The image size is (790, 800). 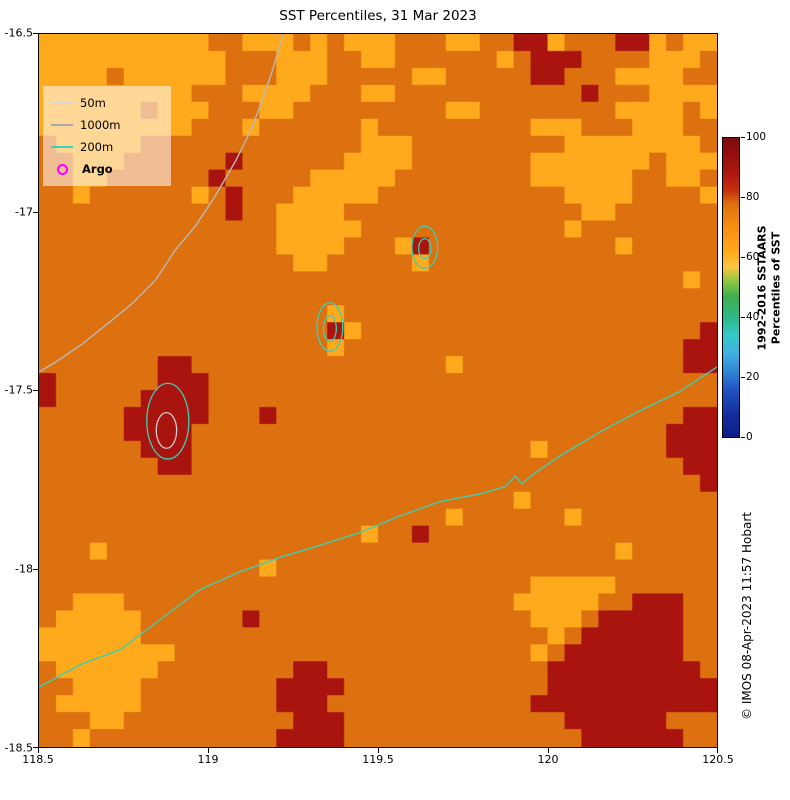 What do you see at coordinates (753, 377) in the screenshot?
I see `colorbar-tick-label: 20` at bounding box center [753, 377].